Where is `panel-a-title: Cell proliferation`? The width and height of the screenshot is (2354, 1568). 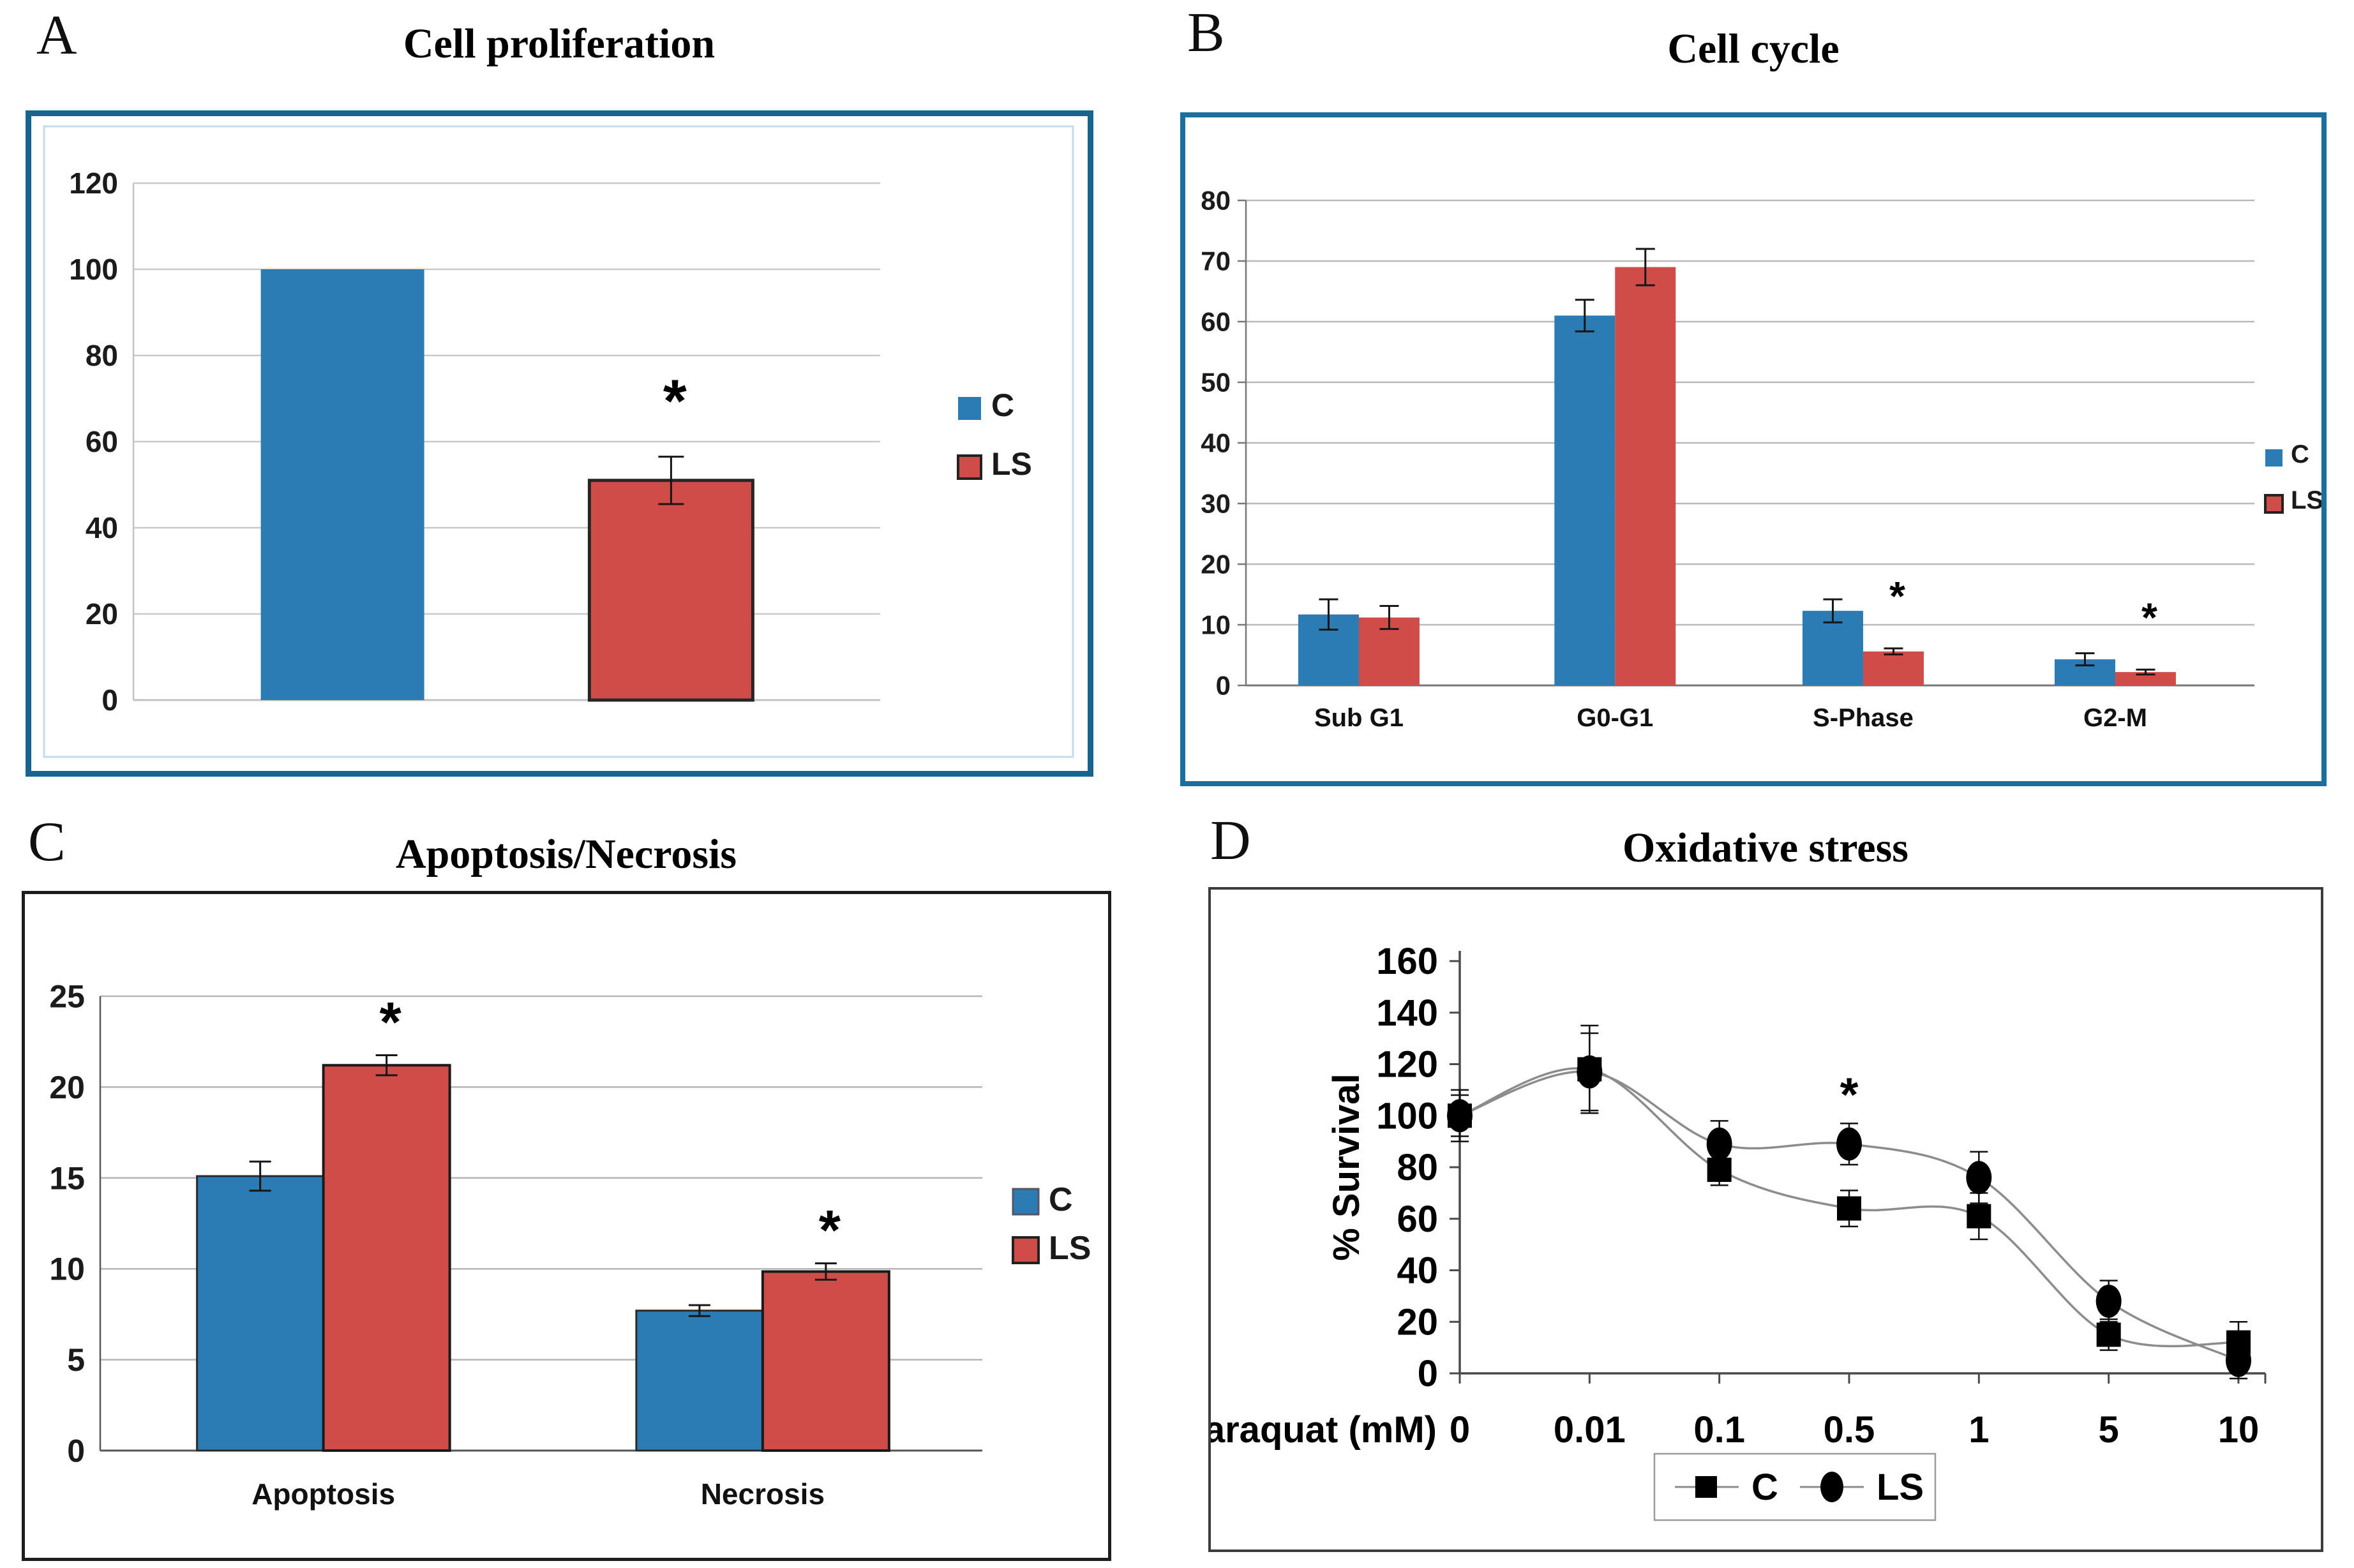
panel-a-title: Cell proliferation is located at coordinates (559, 43).